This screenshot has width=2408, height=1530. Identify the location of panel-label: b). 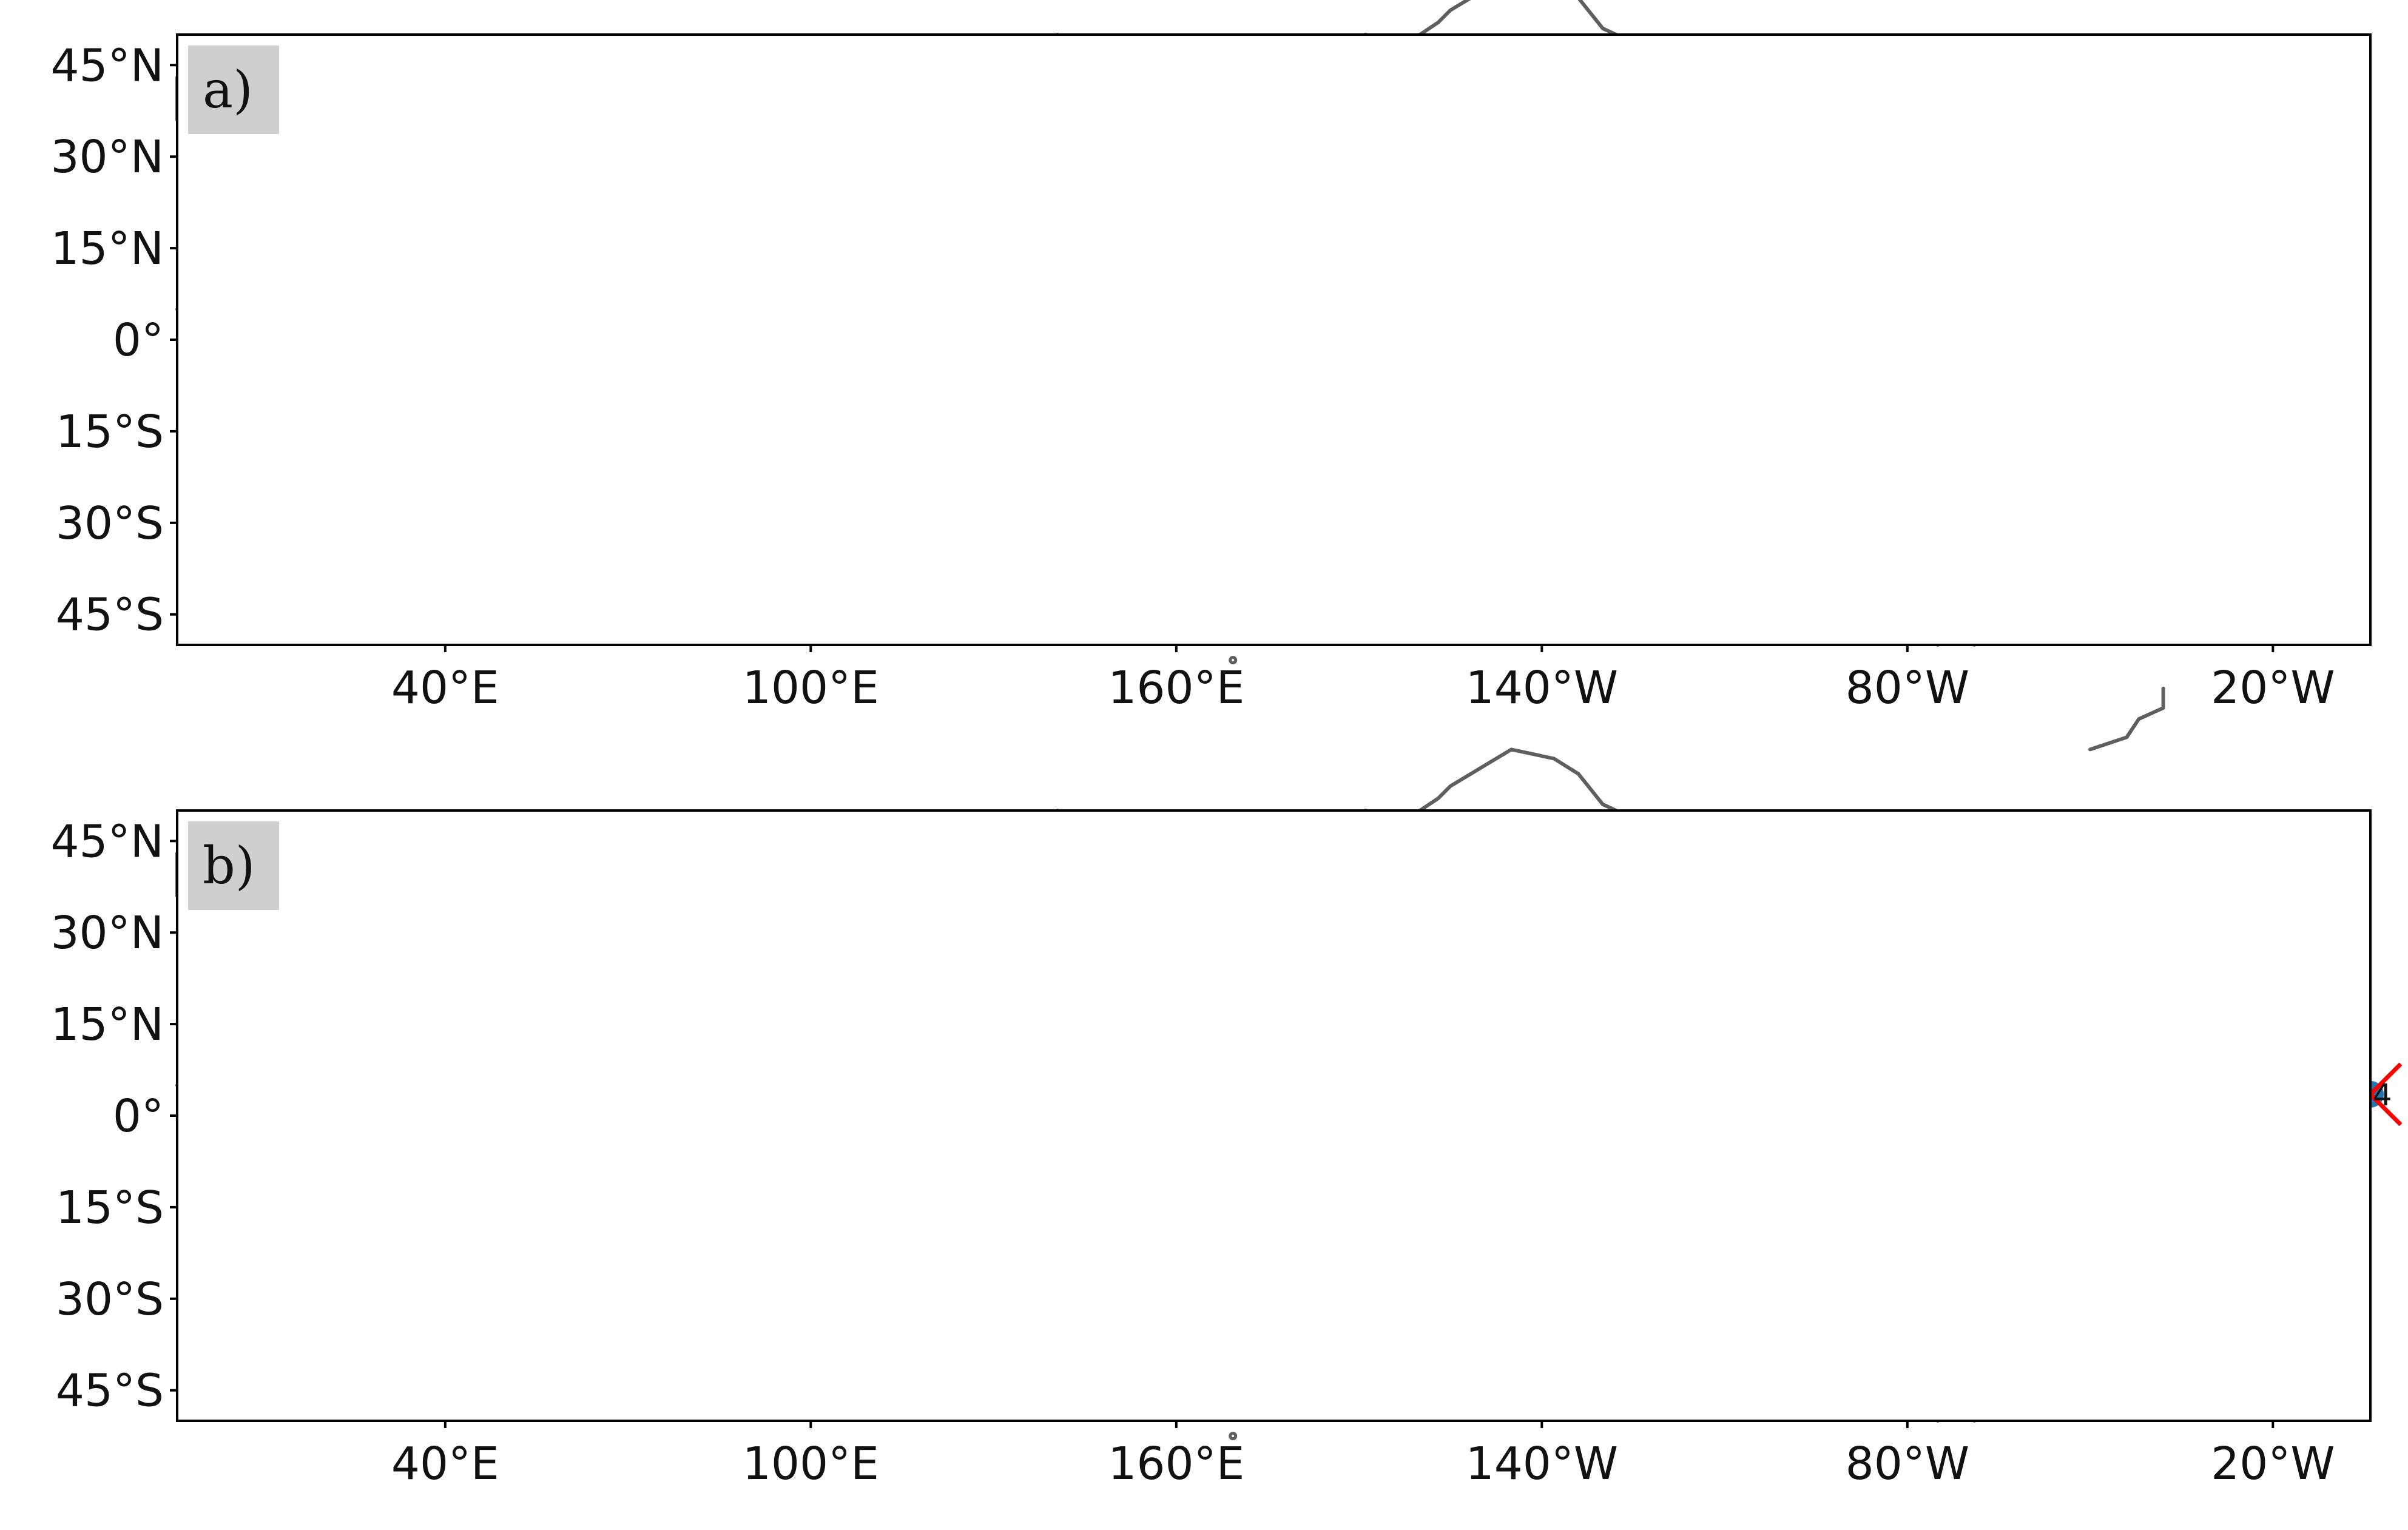
(229, 865).